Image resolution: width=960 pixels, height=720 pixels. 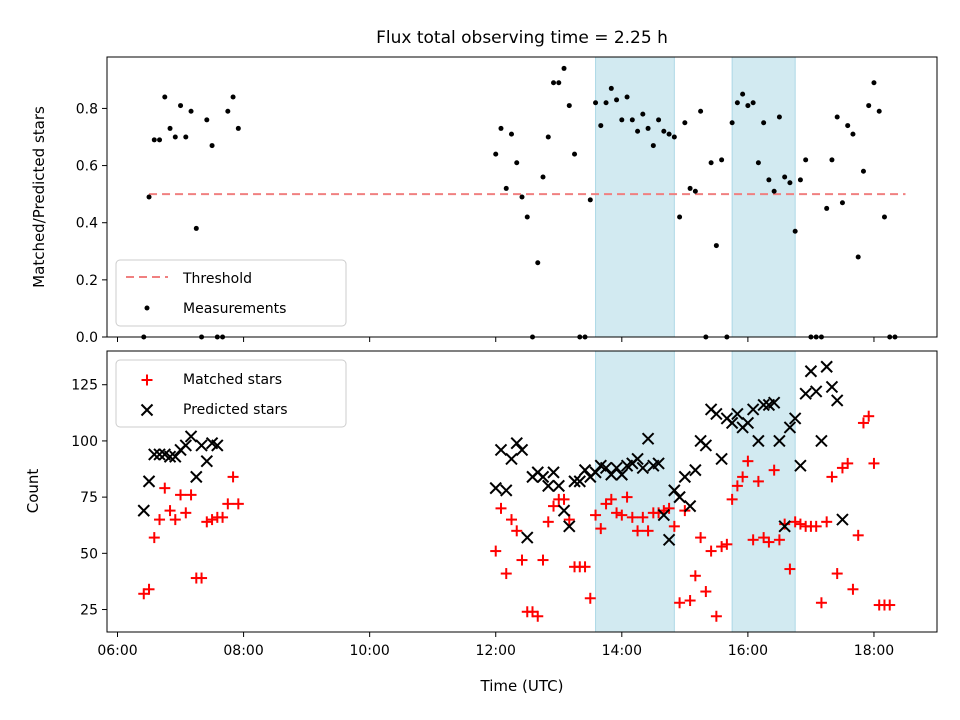 I want to click on legend-predicted-label: Predicted stars, so click(x=235, y=410).